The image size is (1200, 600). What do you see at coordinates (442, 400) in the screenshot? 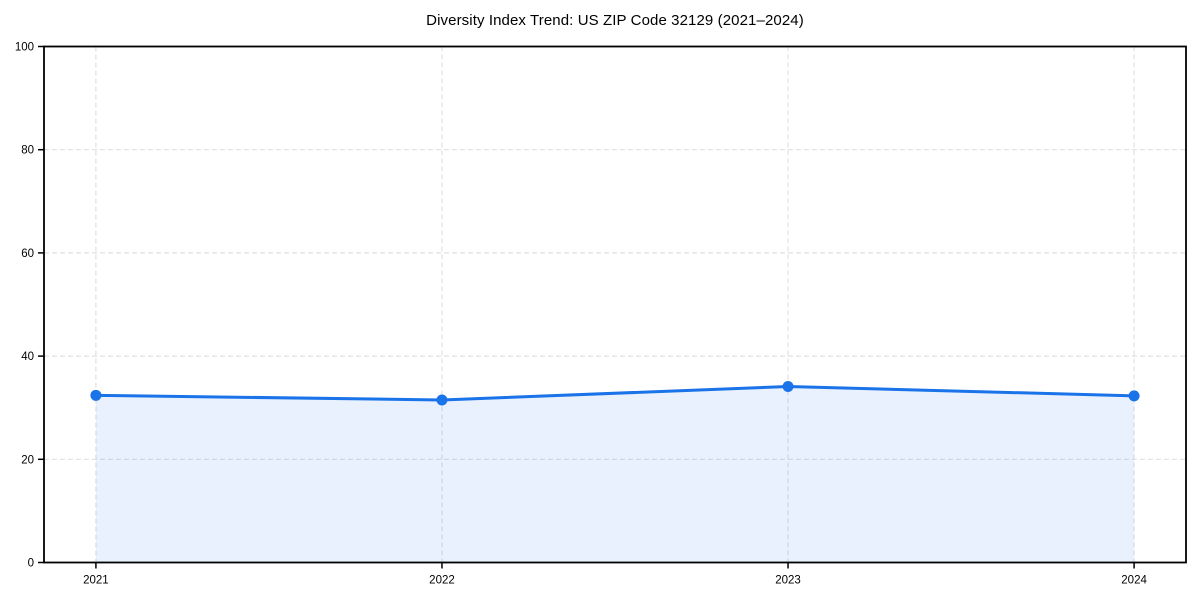
I see `data-point-2022` at bounding box center [442, 400].